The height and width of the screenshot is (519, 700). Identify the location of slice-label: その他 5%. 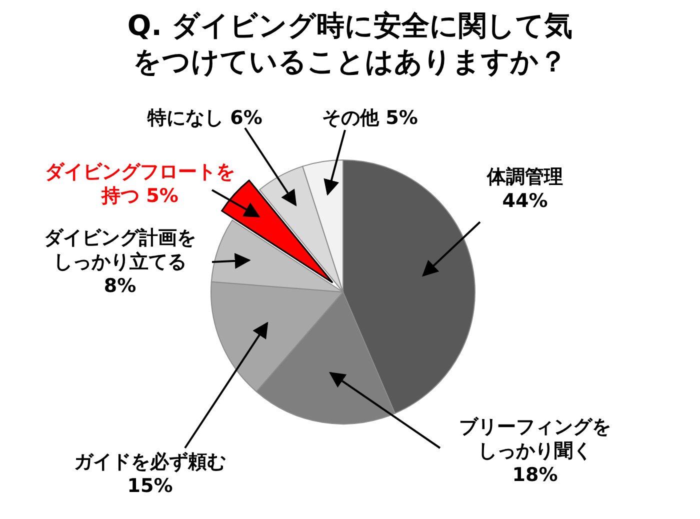
(370, 118).